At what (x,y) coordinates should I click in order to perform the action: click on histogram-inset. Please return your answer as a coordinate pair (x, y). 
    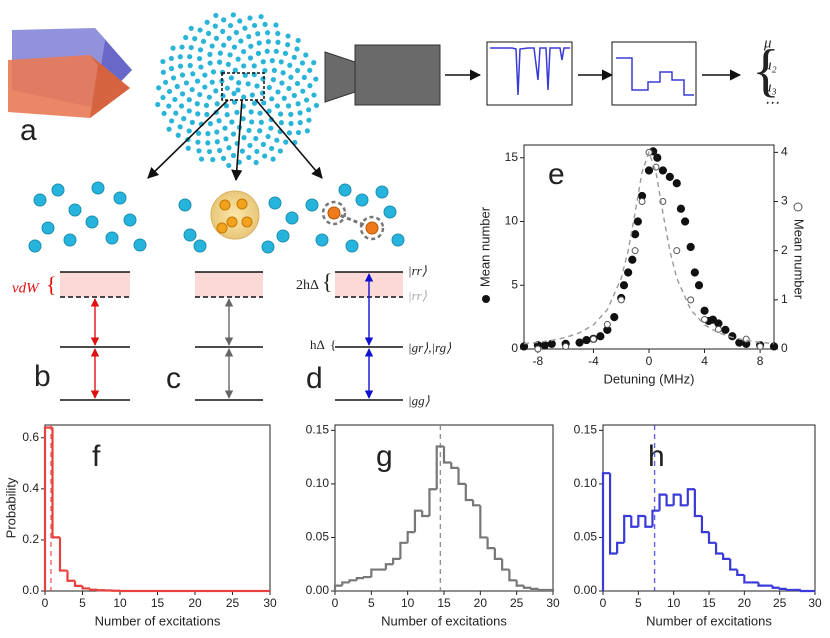
    Looking at the image, I should click on (654, 73).